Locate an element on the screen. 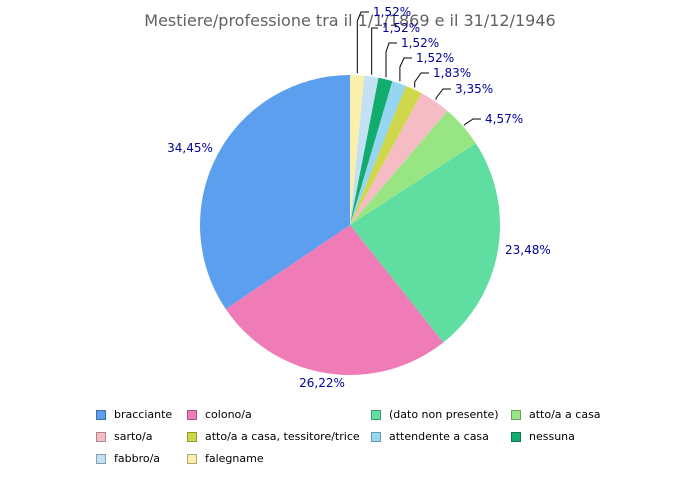 The height and width of the screenshot is (500, 700). pie-slice-bracciante is located at coordinates (274, 192).